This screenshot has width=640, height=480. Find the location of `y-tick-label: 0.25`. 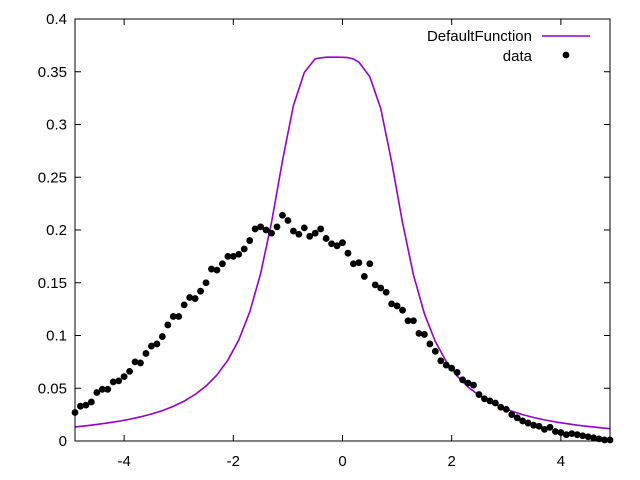

y-tick-label: 0.25 is located at coordinates (52, 177).